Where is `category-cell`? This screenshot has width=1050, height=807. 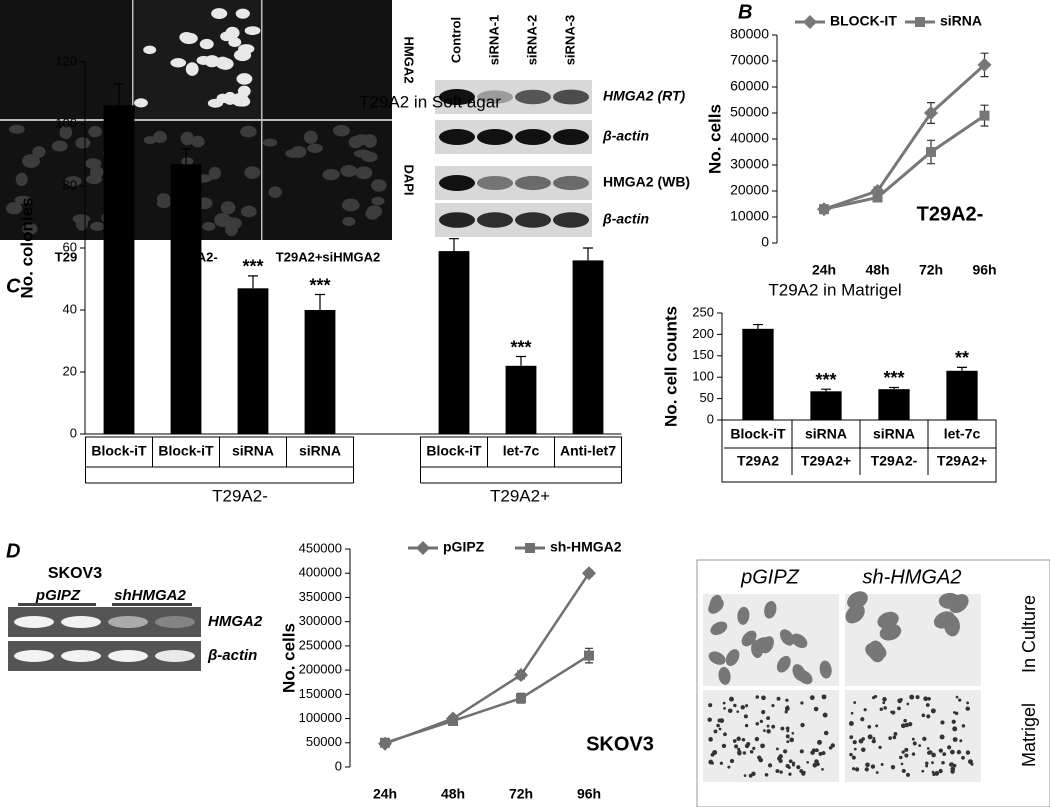
category-cell is located at coordinates (320, 452).